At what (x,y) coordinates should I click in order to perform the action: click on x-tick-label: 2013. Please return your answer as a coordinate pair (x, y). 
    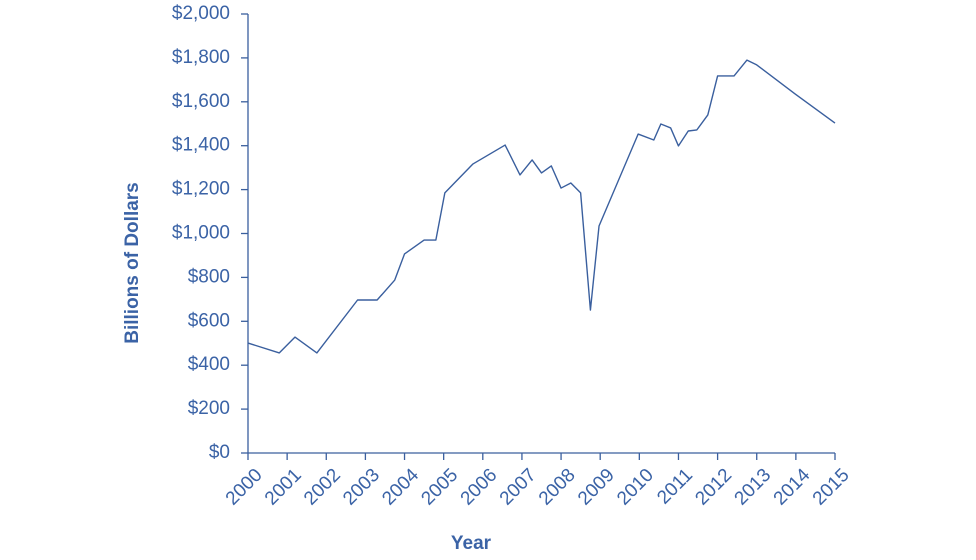
    Looking at the image, I should click on (753, 487).